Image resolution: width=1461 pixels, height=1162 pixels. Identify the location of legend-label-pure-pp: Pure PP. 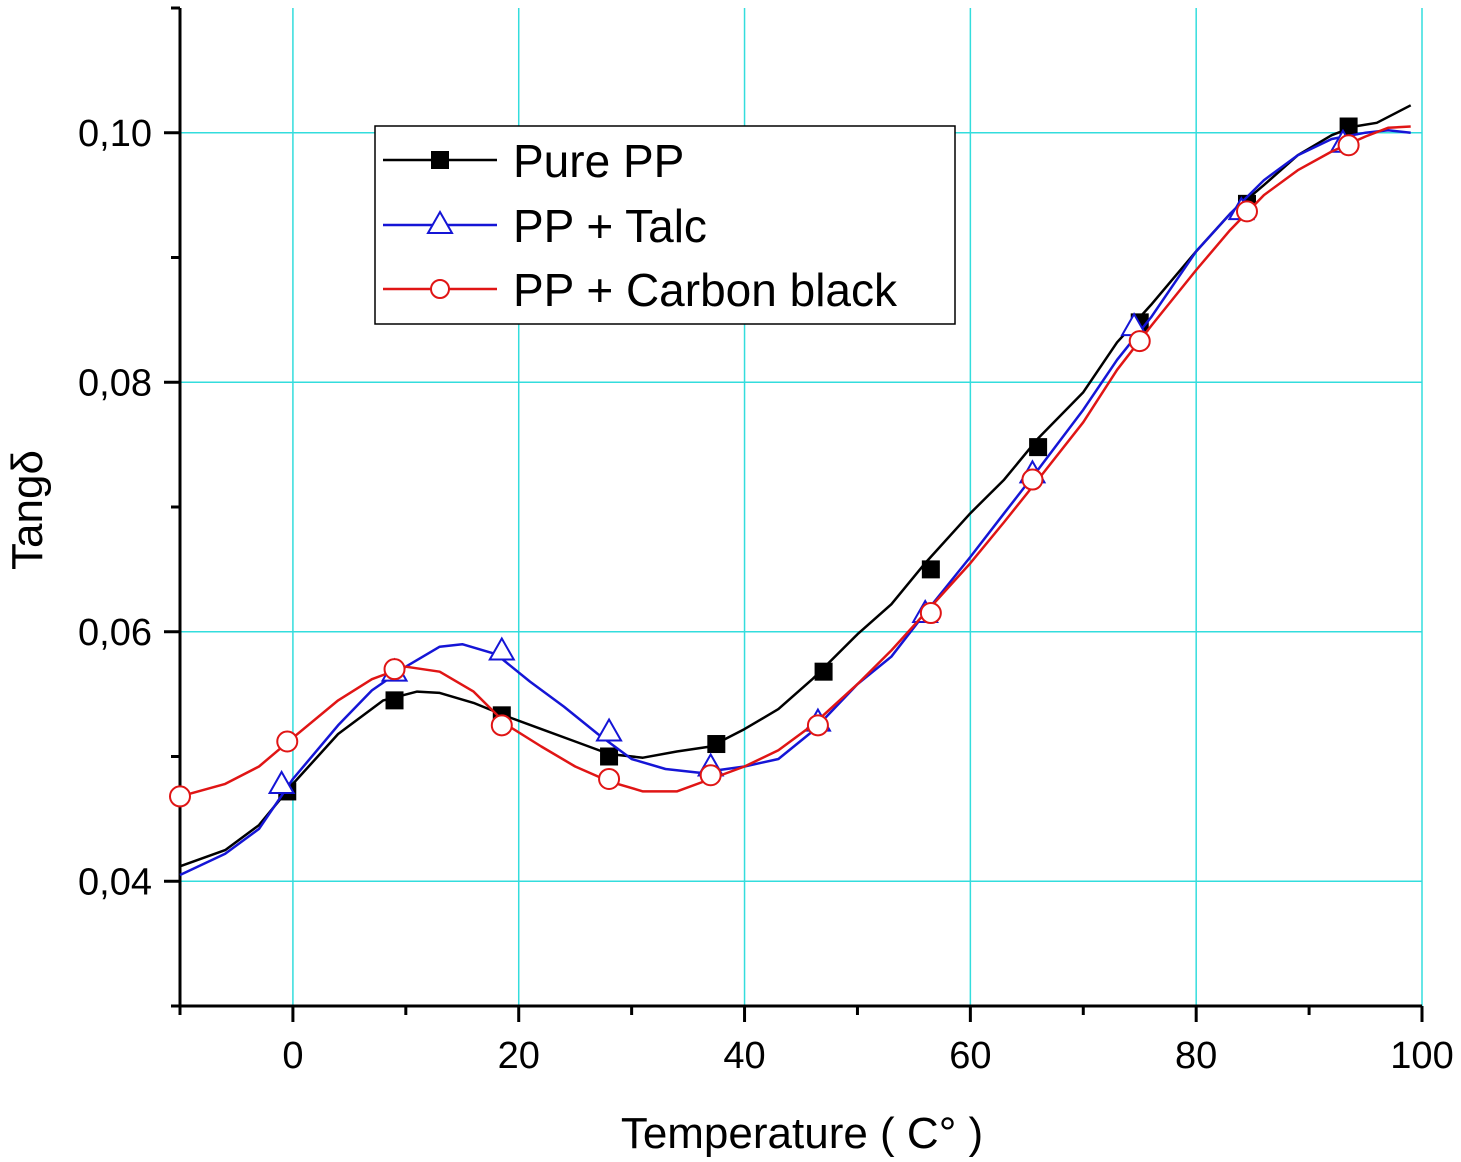
(598, 161).